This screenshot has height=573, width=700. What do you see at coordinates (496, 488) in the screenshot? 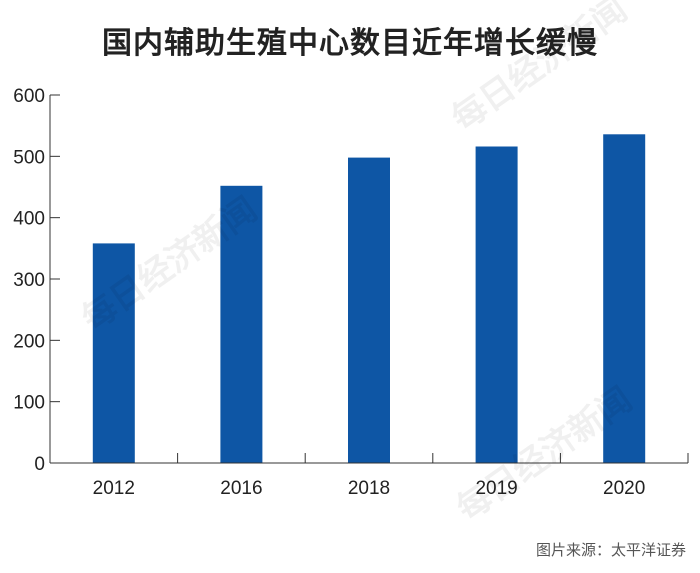
I see `x-tick-label-2019: 2019` at bounding box center [496, 488].